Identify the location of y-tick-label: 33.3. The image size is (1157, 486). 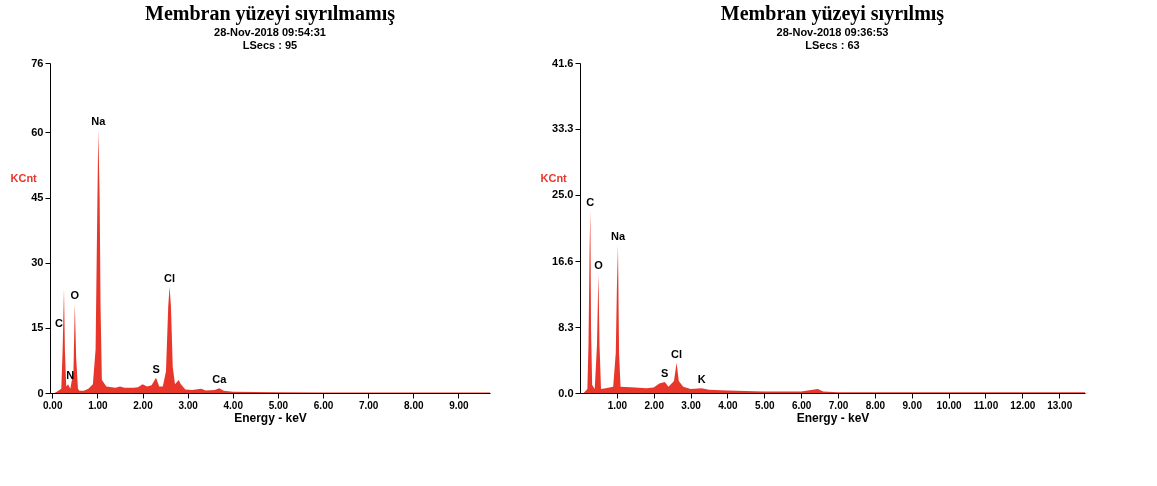
(563, 128).